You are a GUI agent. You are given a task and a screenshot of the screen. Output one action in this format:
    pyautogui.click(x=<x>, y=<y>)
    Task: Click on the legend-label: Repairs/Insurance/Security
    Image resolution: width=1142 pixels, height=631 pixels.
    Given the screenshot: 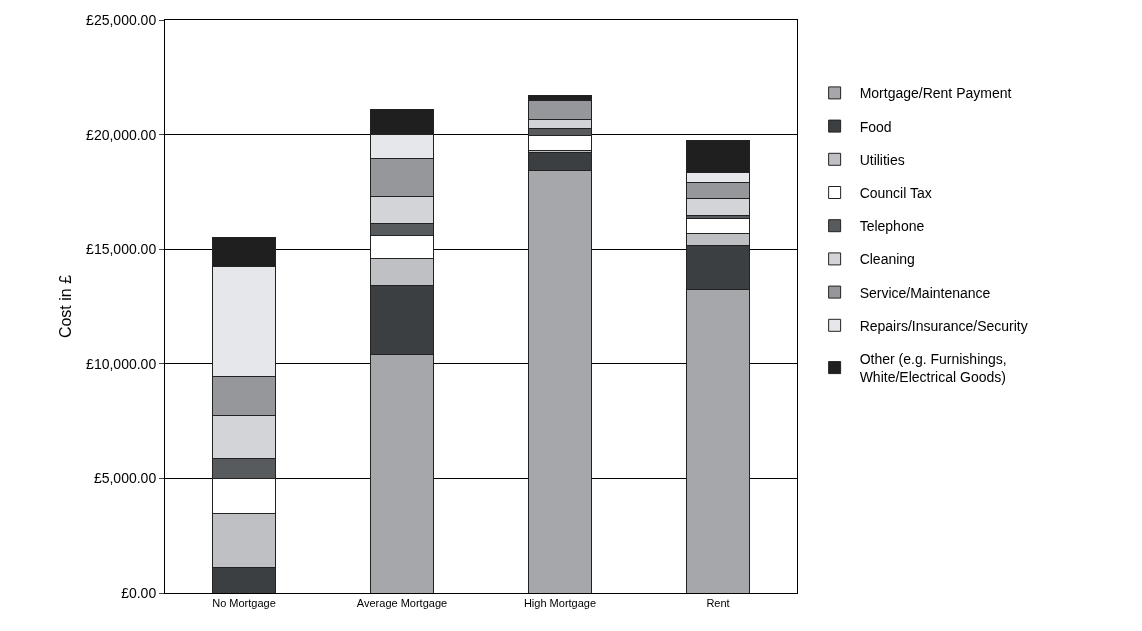 What is the action you would take?
    pyautogui.click(x=943, y=325)
    